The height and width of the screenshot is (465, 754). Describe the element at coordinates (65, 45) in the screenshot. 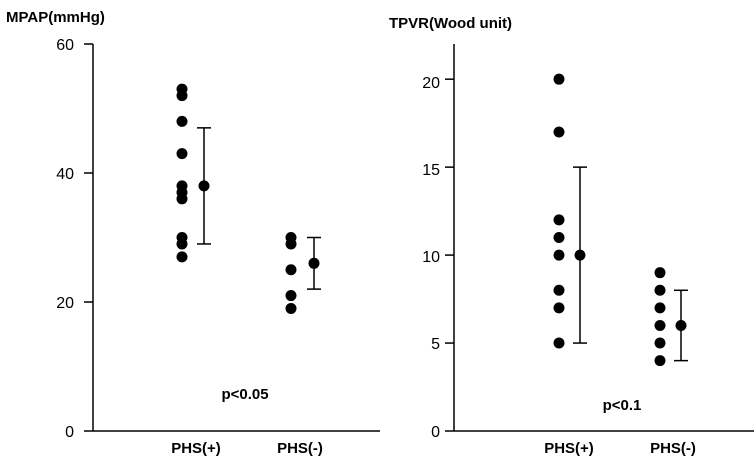

I see `mpap-y-tick-label-60: 60` at that location.